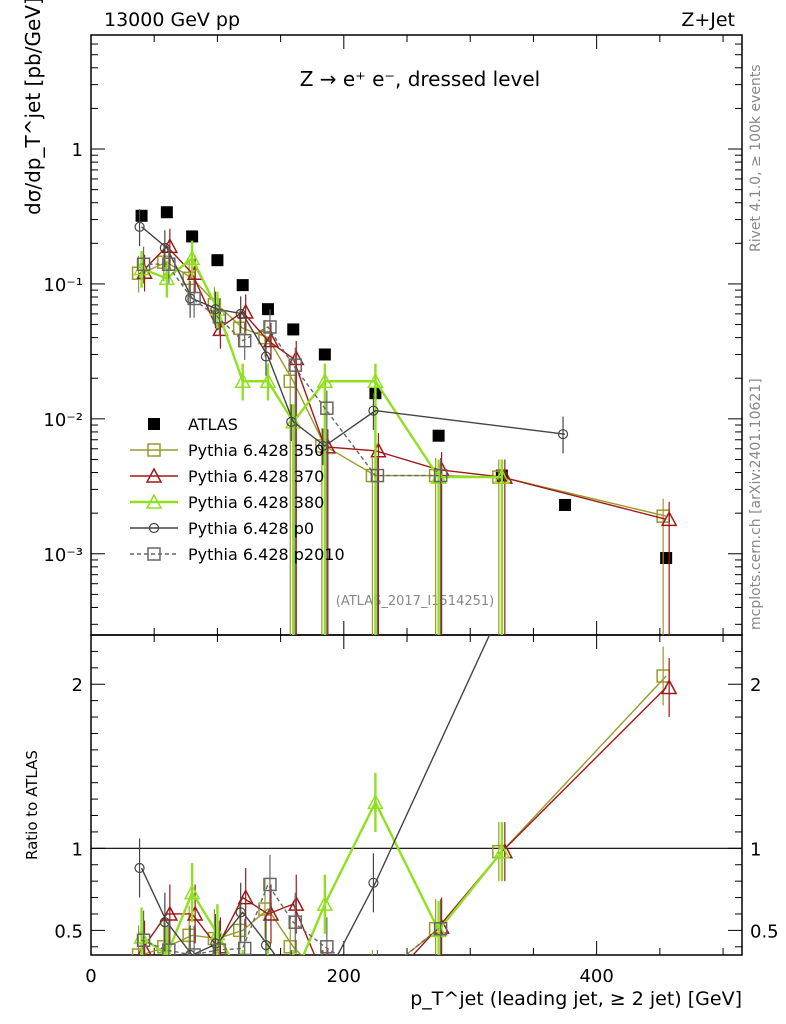 Image resolution: width=786 pixels, height=1024 pixels. What do you see at coordinates (256, 476) in the screenshot?
I see `legend-label: Pythia 6.428 370` at bounding box center [256, 476].